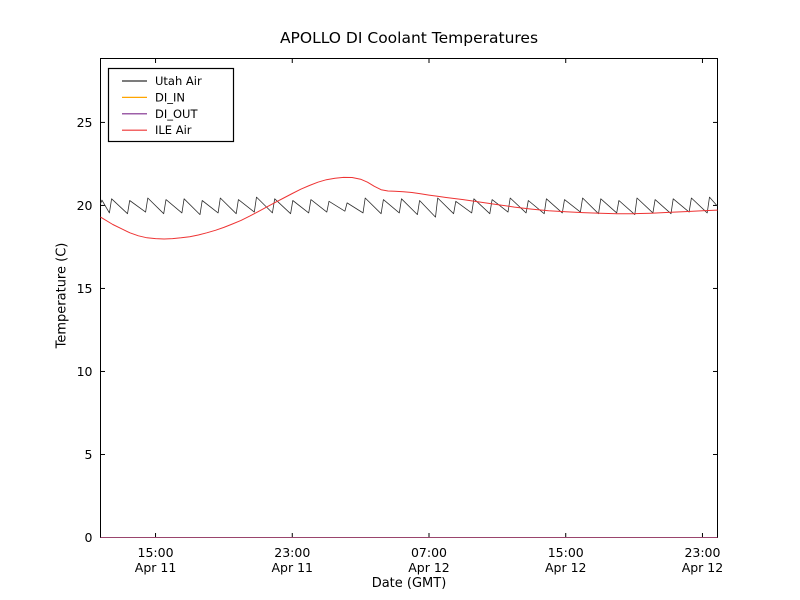 This screenshot has width=800, height=600. What do you see at coordinates (429, 552) in the screenshot?
I see `x-tick-label-time: 07:00` at bounding box center [429, 552].